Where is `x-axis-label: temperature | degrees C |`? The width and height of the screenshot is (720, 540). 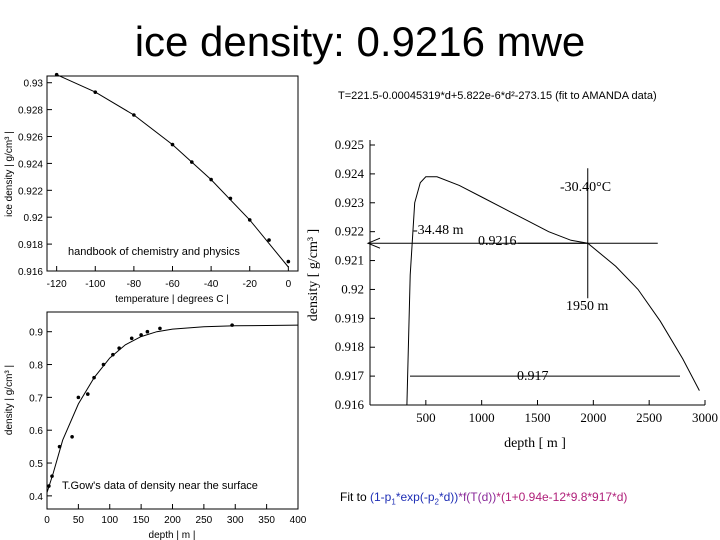
x-axis-label: temperature | degrees C | is located at coordinates (172, 299).